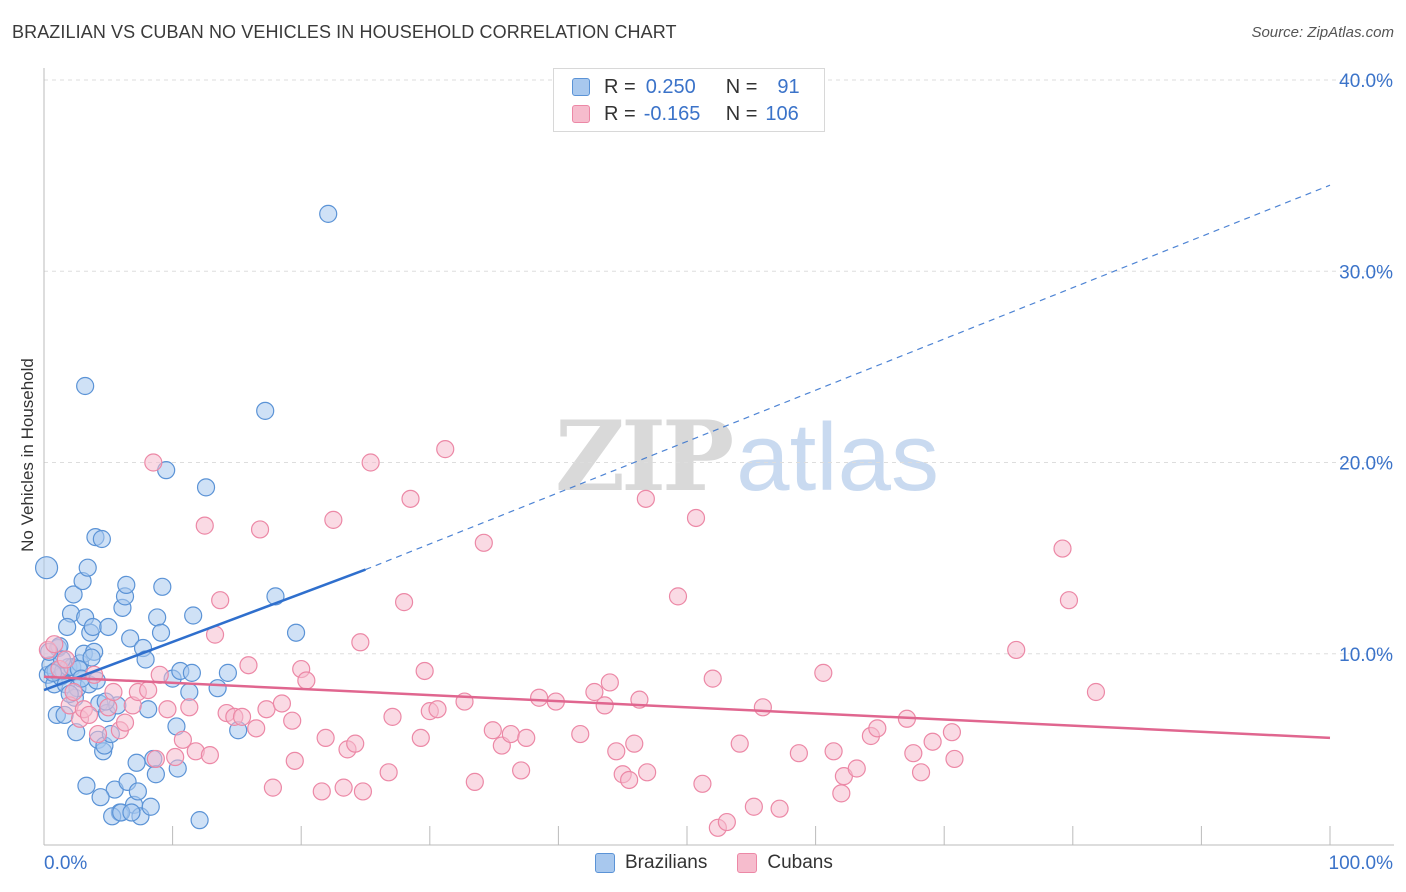  I want to click on watermark-atlas: atlas, so click(837, 457).